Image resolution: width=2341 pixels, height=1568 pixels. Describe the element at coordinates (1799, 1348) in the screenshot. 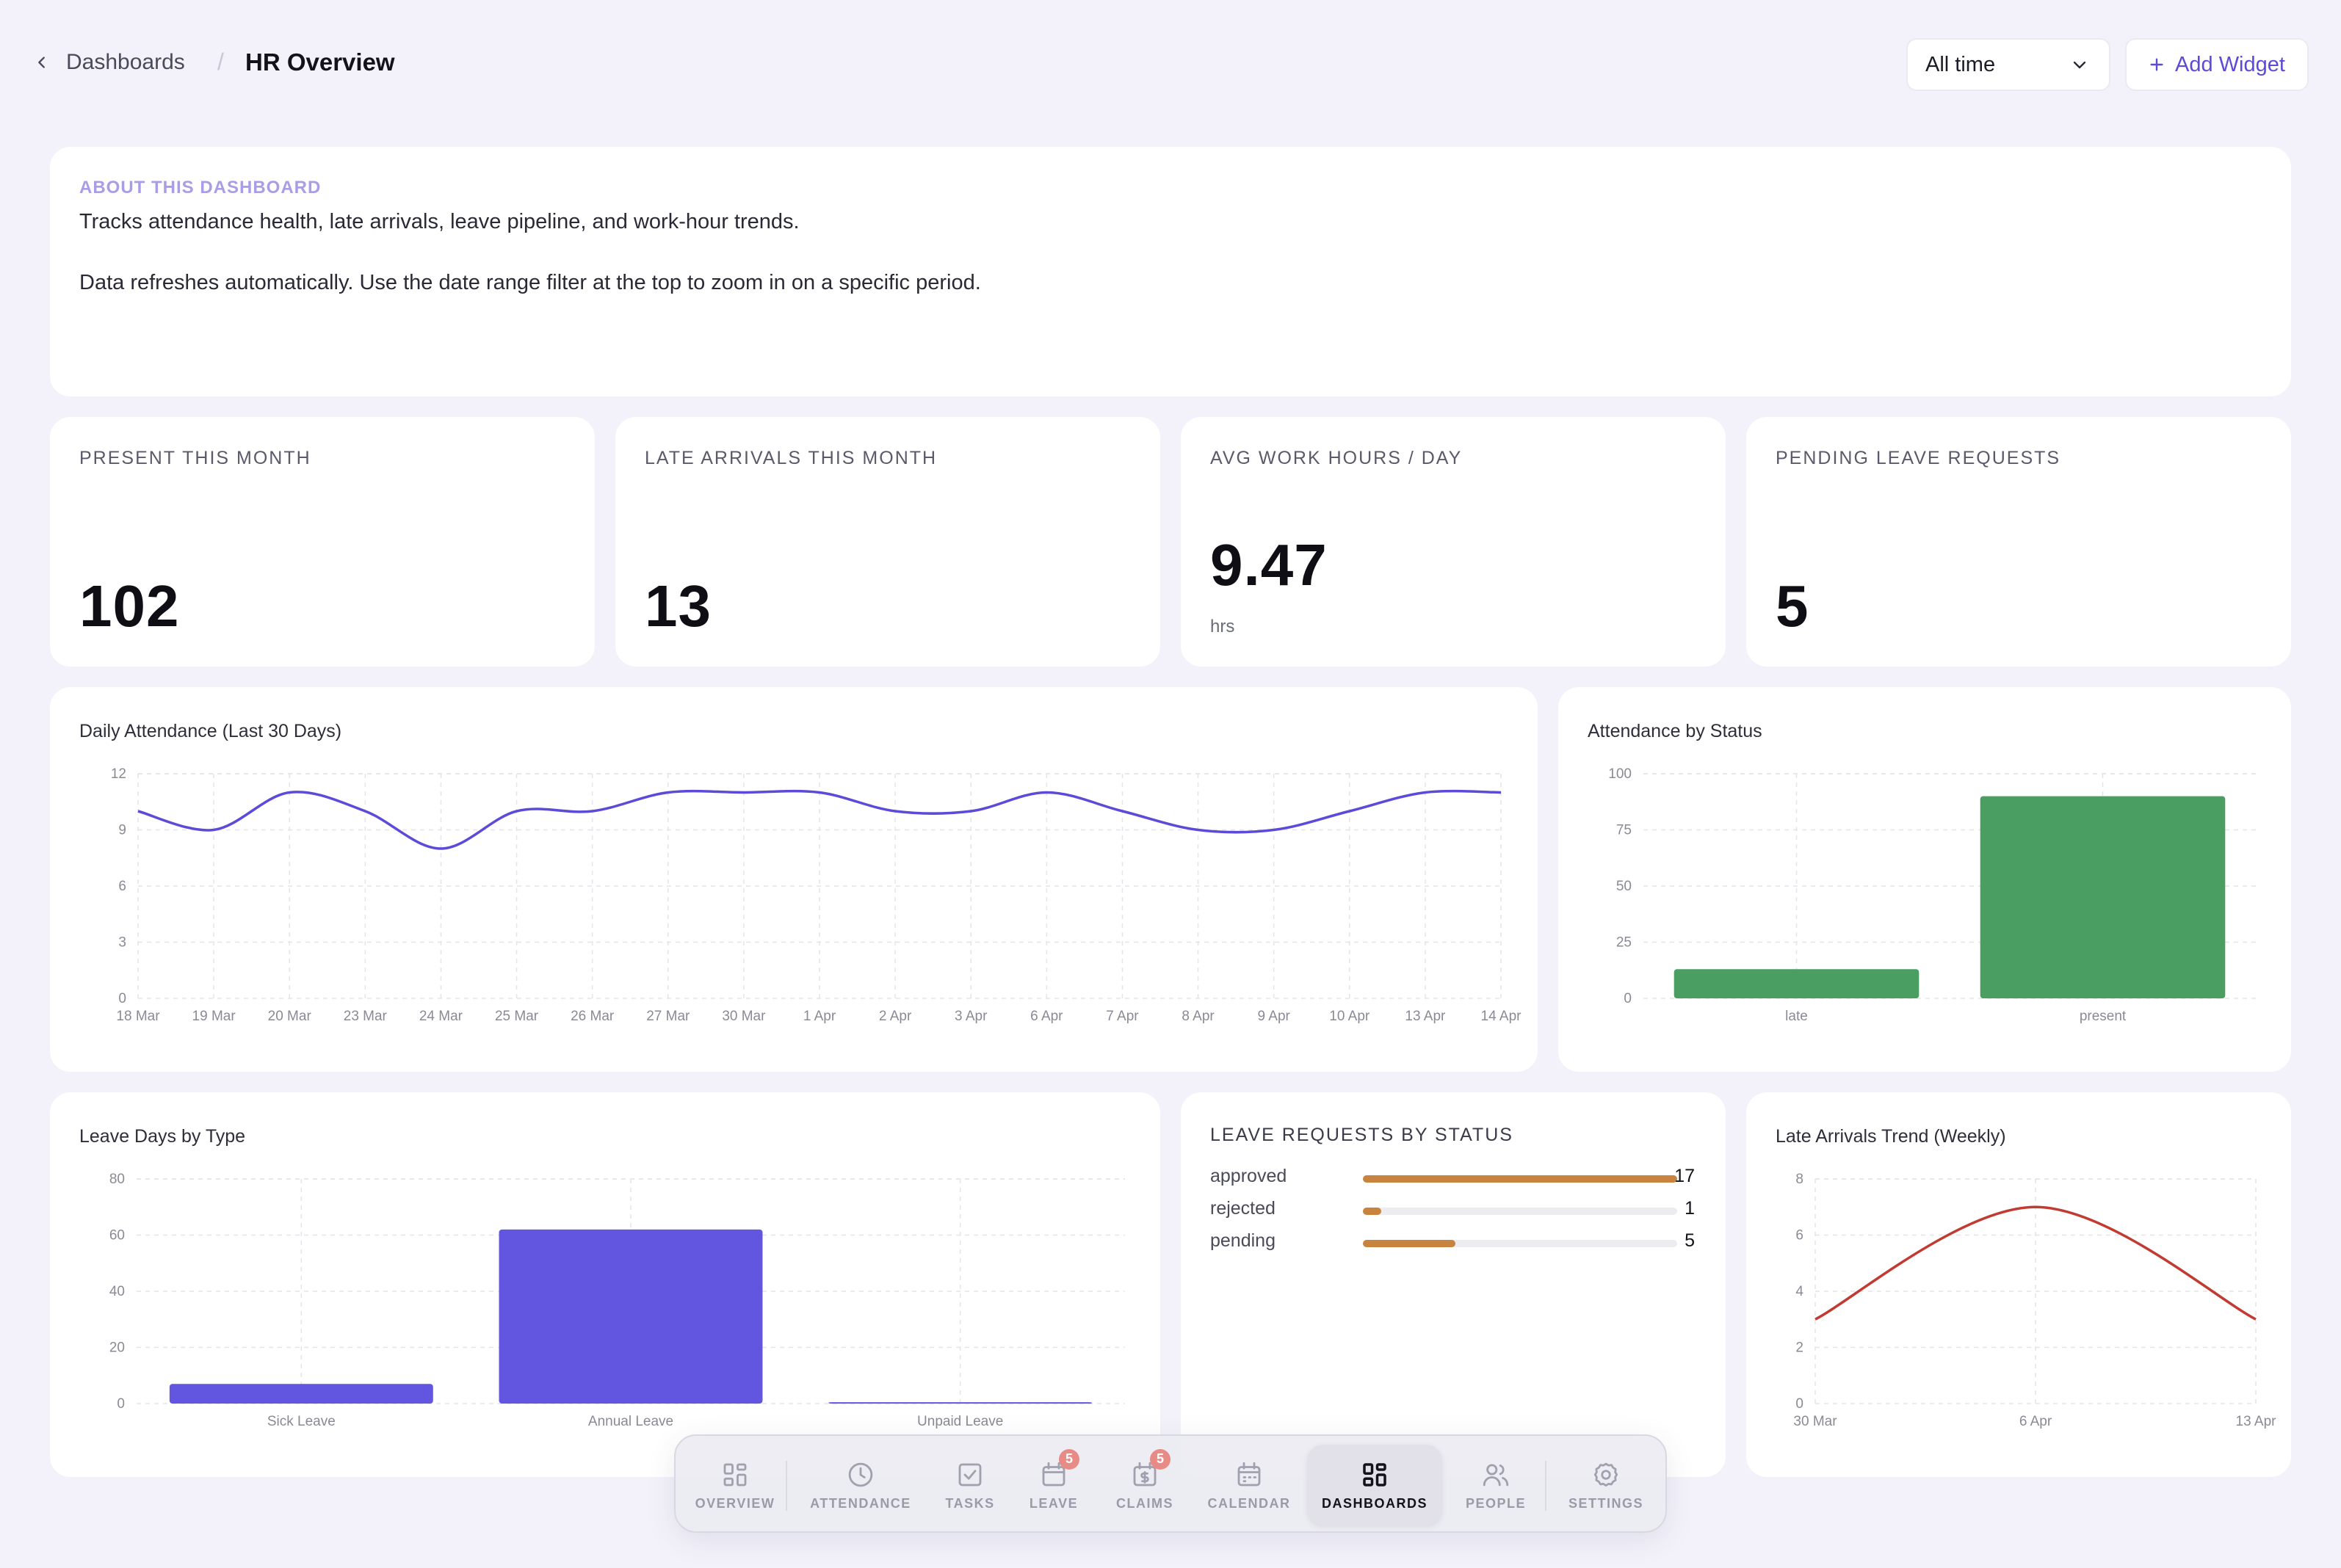

I see `y-tick-label: 2` at that location.